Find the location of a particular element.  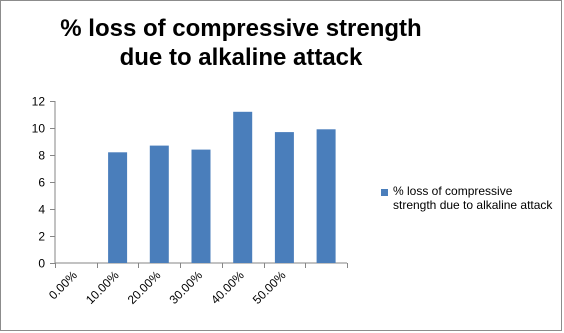

y-tick-label: 6 is located at coordinates (41, 183).